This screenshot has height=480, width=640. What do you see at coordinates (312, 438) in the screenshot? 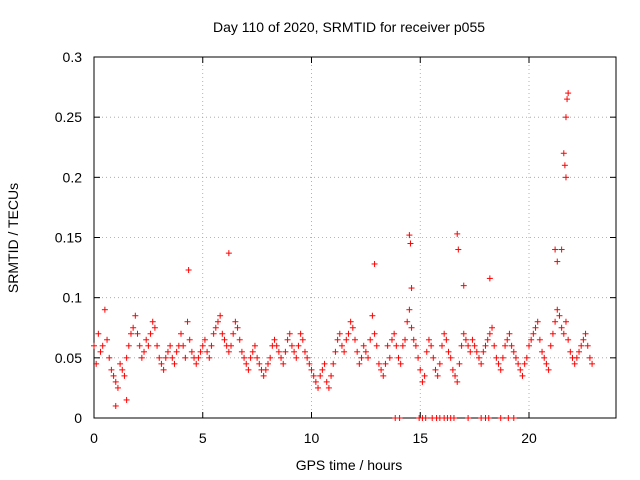
I see `x-tick-label: 10` at bounding box center [312, 438].